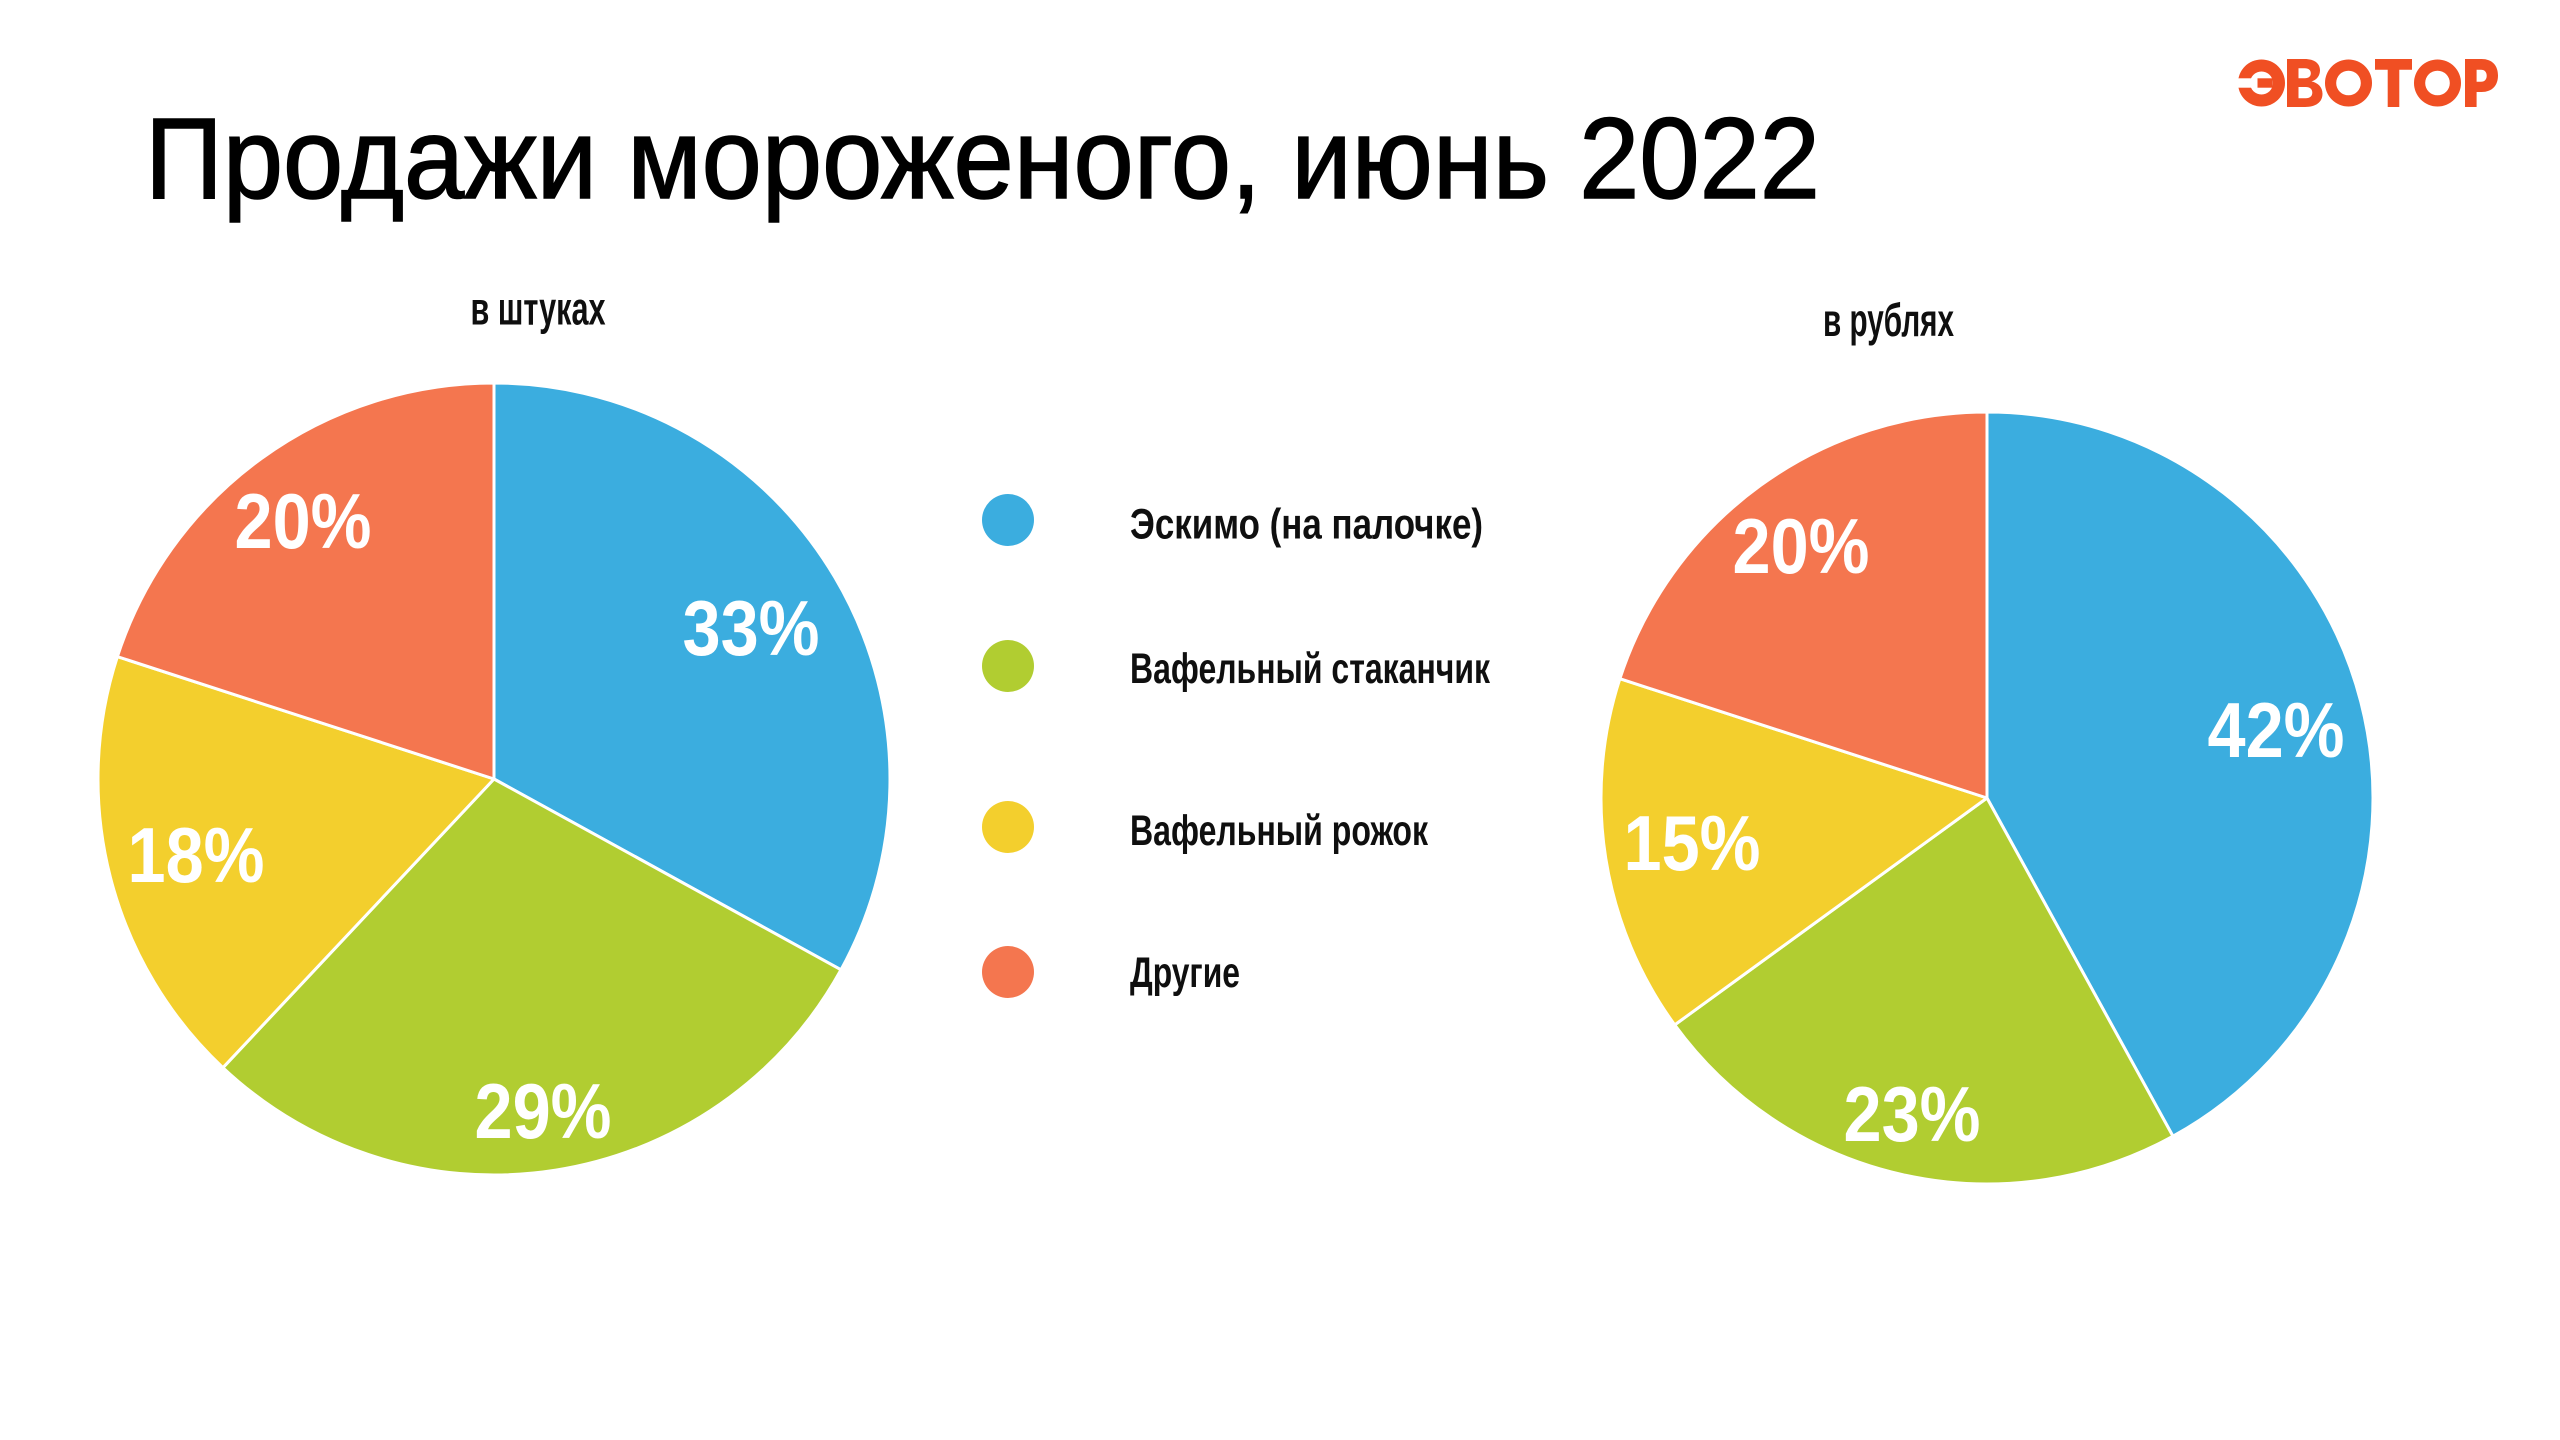 This screenshot has height=1440, width=2560. Describe the element at coordinates (1692, 843) in the screenshot. I see `svg-text: 15%` at that location.